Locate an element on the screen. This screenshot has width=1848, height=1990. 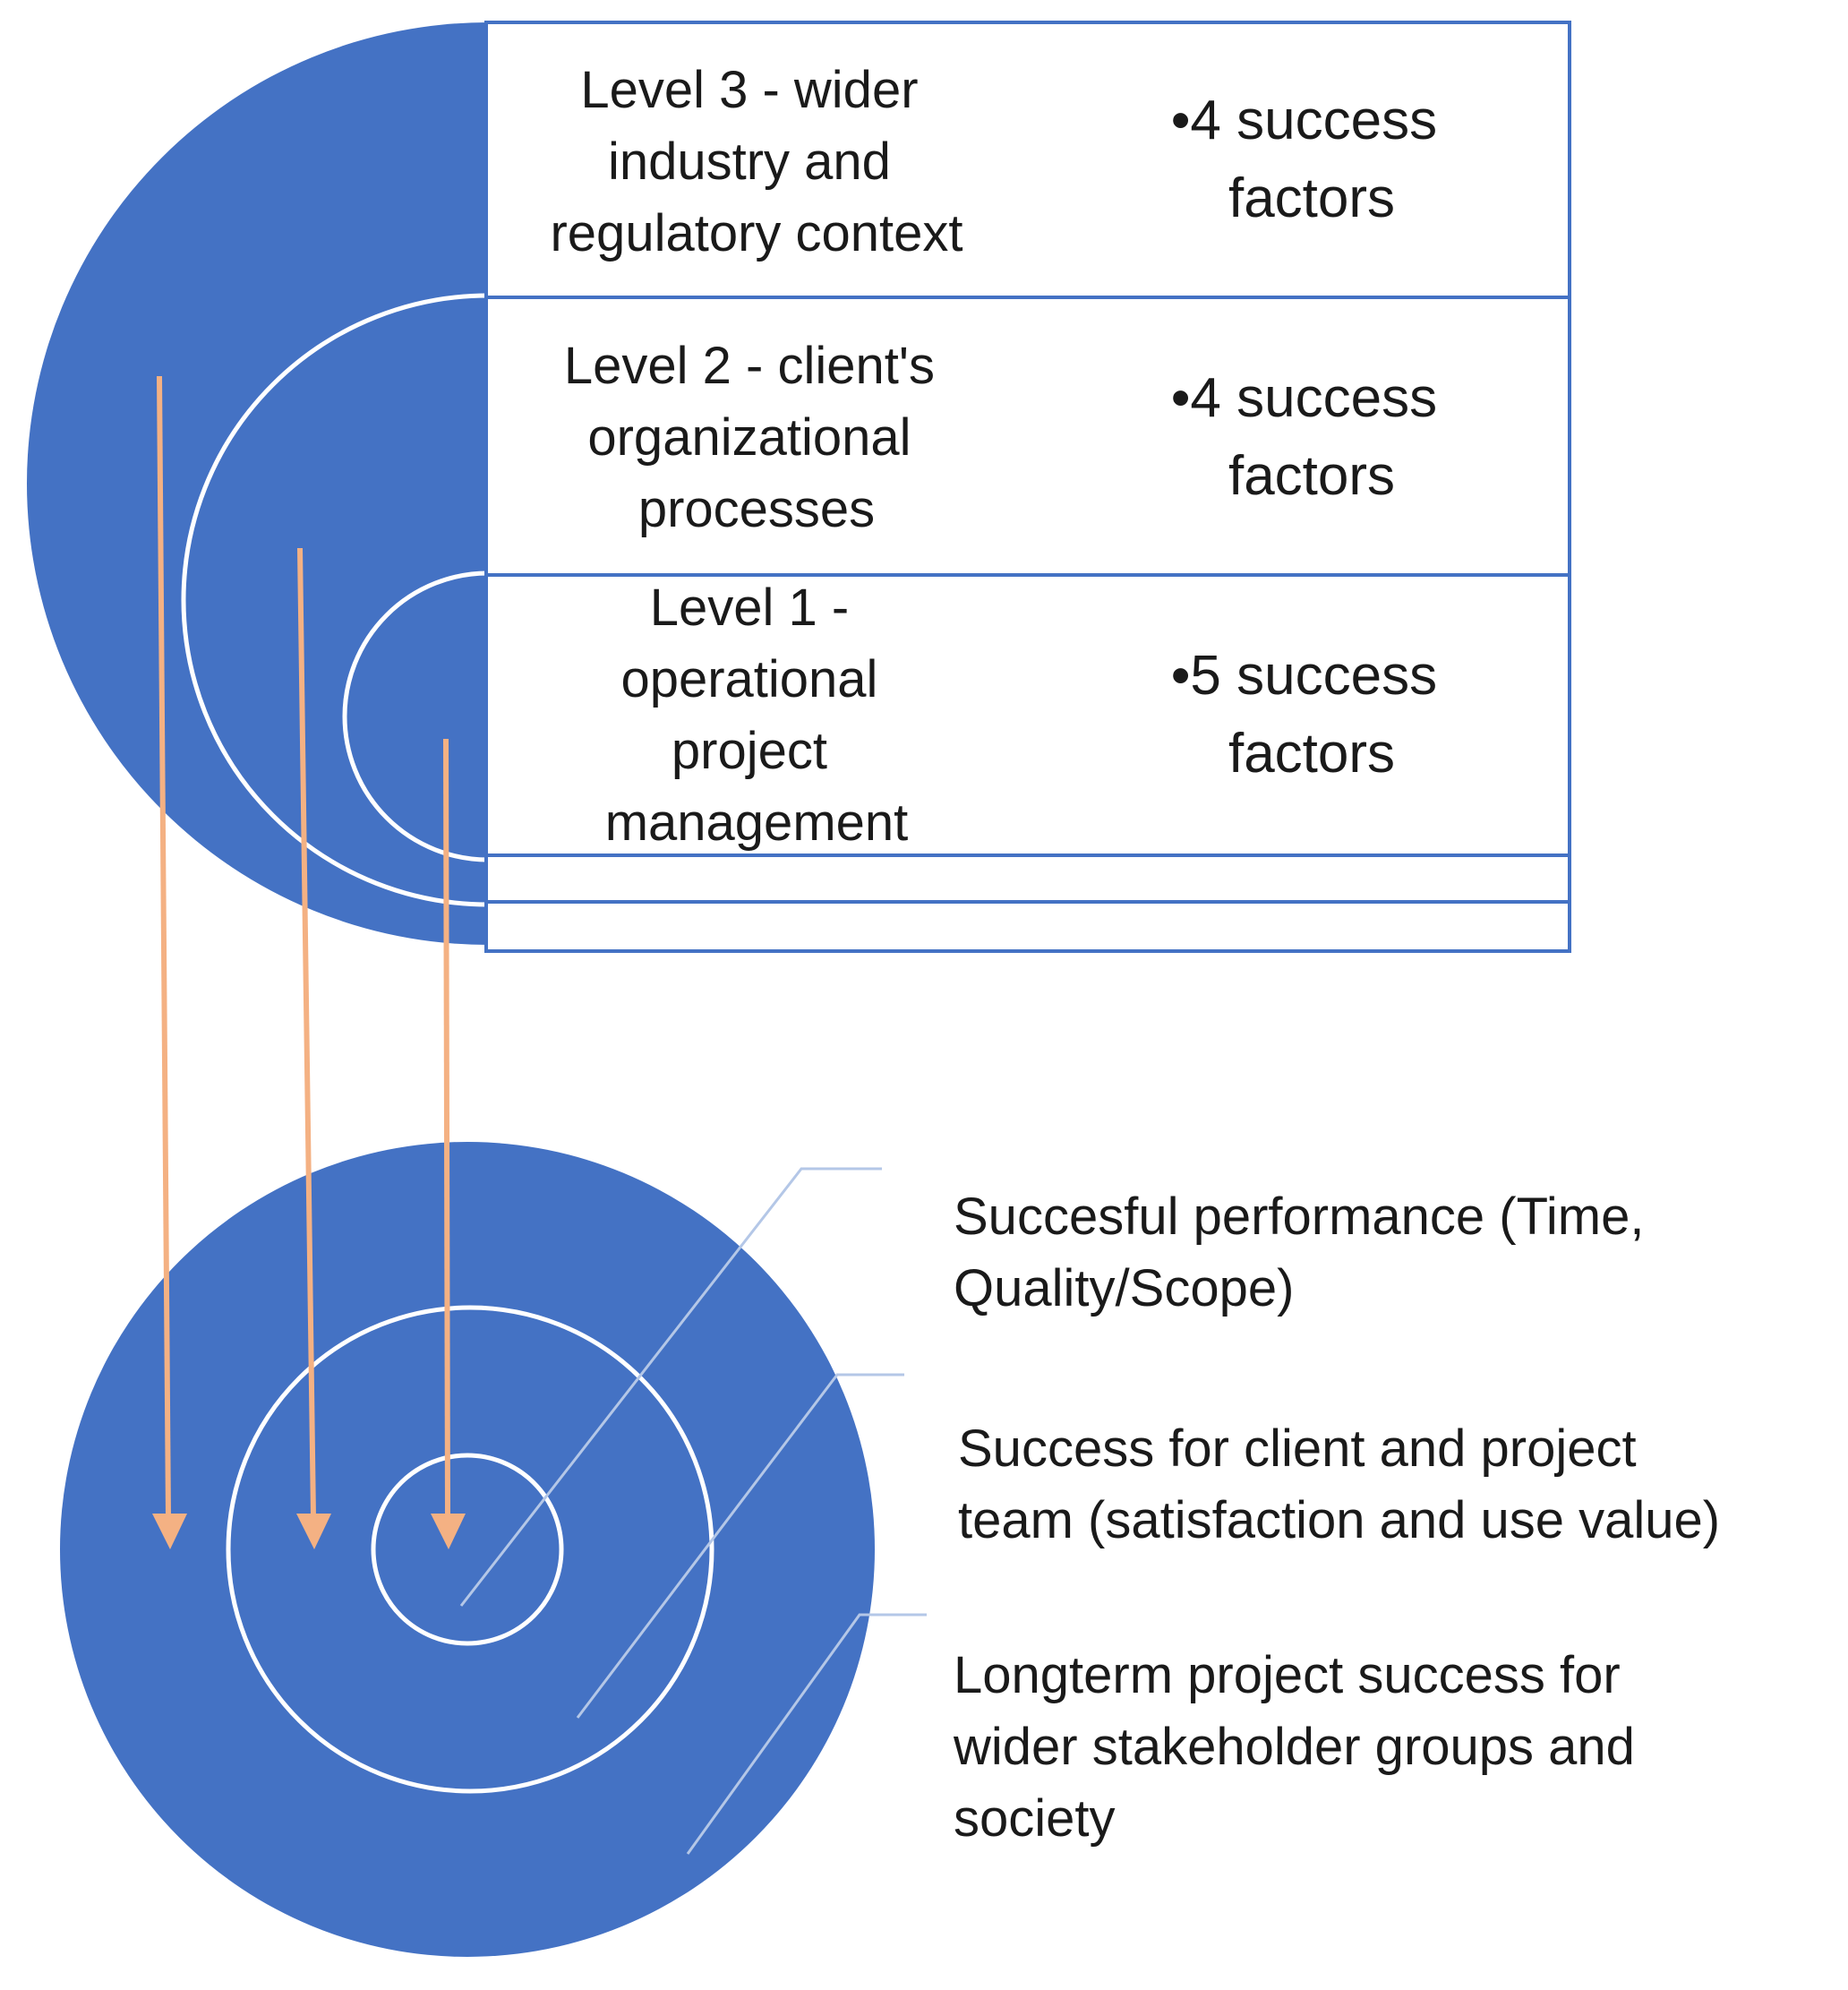
success-label-line: Longterm project success for is located at coordinates (1287, 1675).